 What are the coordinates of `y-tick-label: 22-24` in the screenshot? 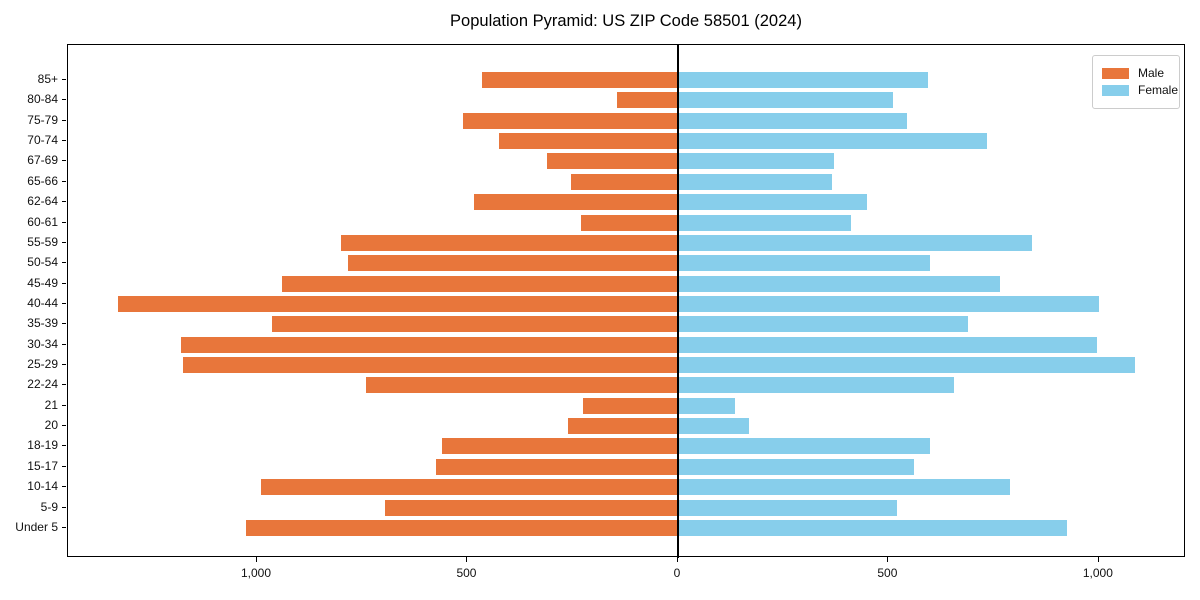 It's located at (42, 384).